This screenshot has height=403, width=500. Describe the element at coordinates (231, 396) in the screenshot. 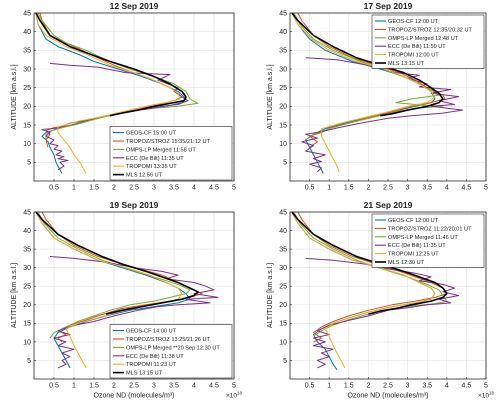

I see `x-exponent-base: ×10` at that location.